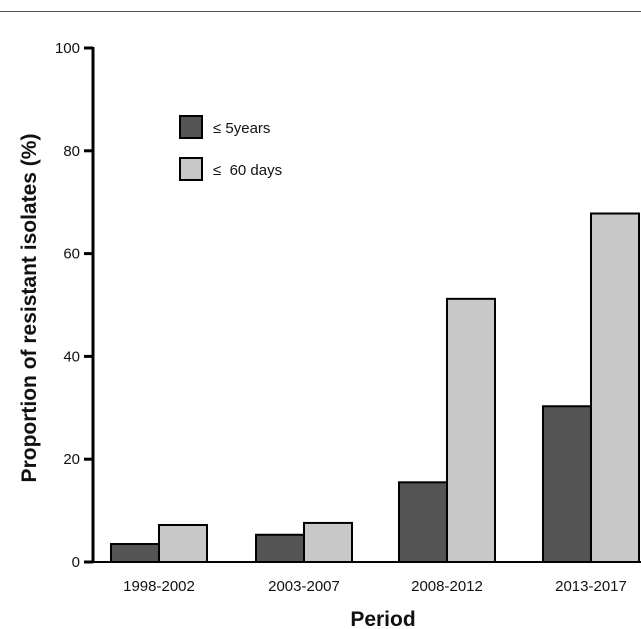 The height and width of the screenshot is (629, 641). Describe the element at coordinates (247, 170) in the screenshot. I see `legend-label-2: ≤ 60 days` at that location.